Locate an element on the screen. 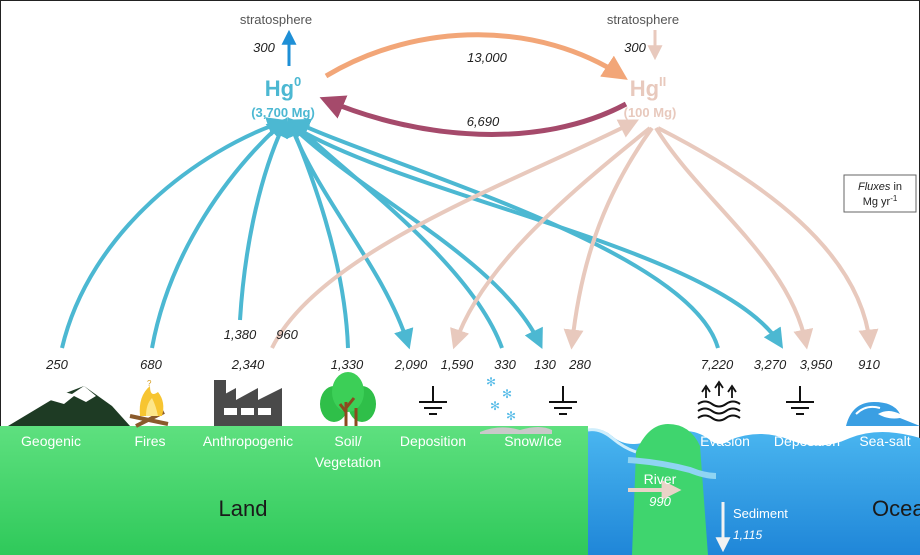 The width and height of the screenshot is (920, 555). tree-icon is located at coordinates (348, 399).